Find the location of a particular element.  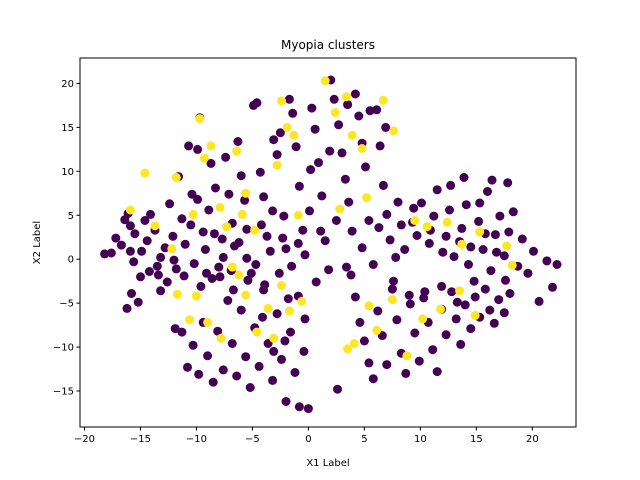

y-tick-label: 10 is located at coordinates (67, 172).